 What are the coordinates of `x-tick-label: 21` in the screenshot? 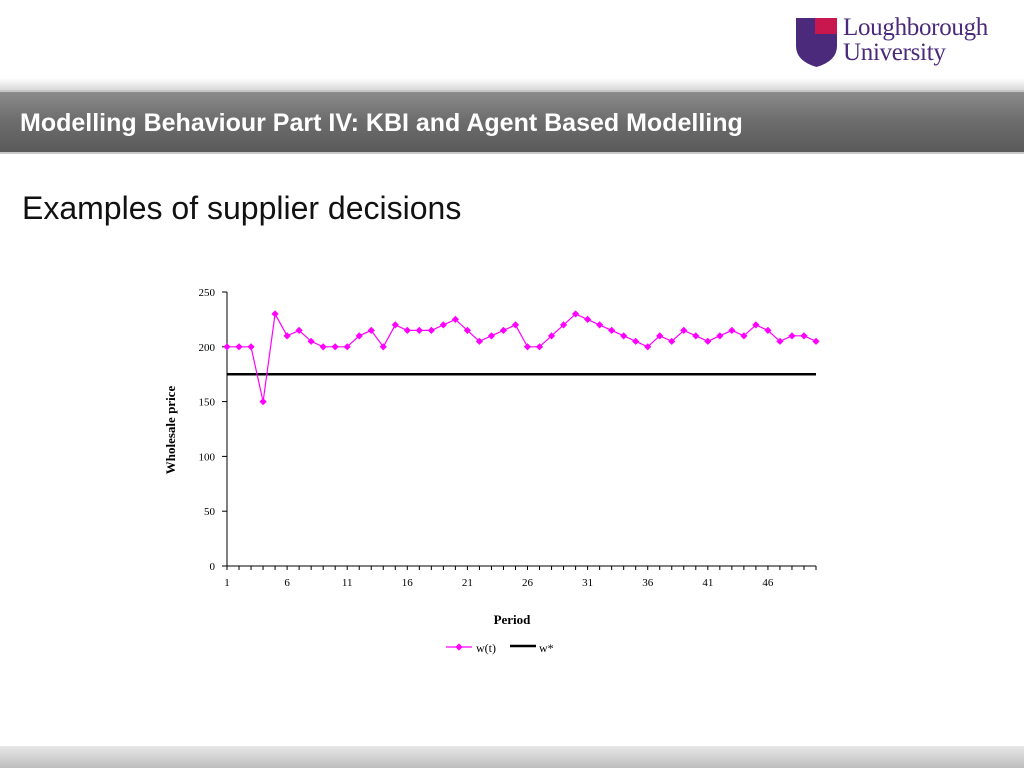 It's located at (467, 583).